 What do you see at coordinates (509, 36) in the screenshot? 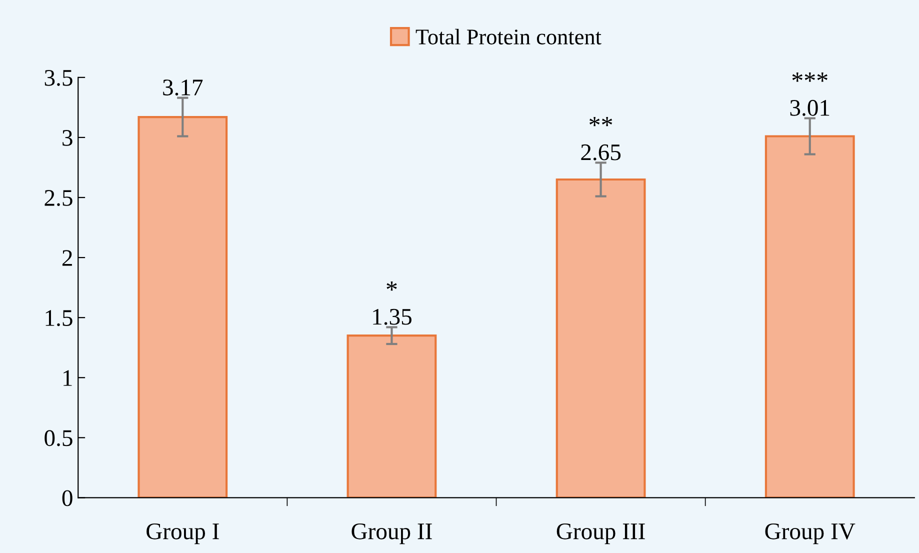
I see `legend-label: Total Protein content` at bounding box center [509, 36].